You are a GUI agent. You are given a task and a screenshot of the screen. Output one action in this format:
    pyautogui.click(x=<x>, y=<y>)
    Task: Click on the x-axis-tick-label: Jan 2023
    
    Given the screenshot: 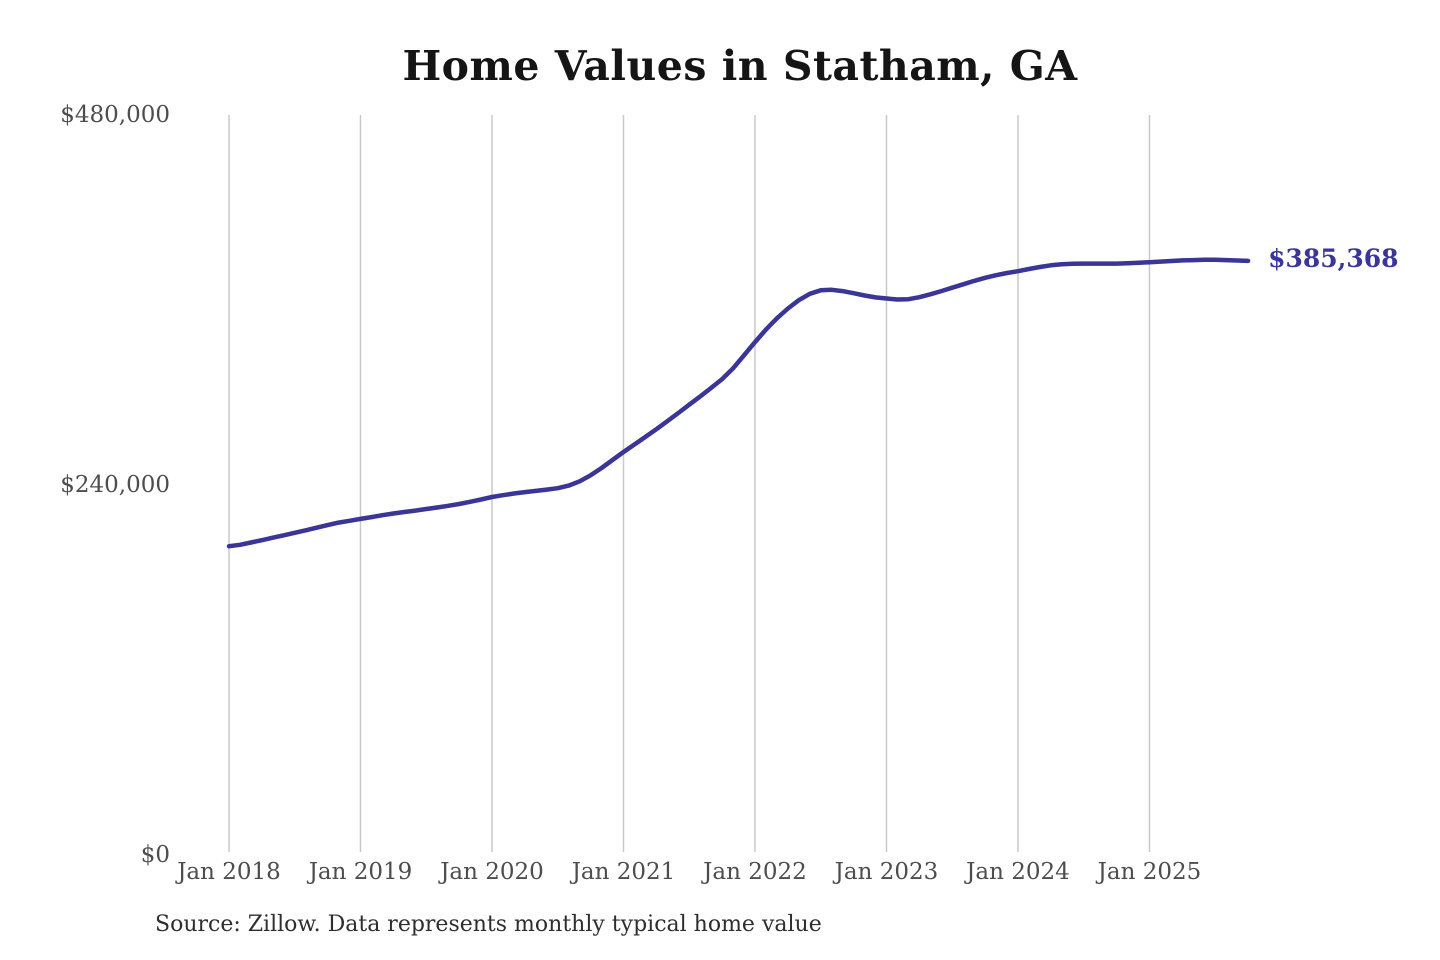 What is the action you would take?
    pyautogui.click(x=886, y=872)
    